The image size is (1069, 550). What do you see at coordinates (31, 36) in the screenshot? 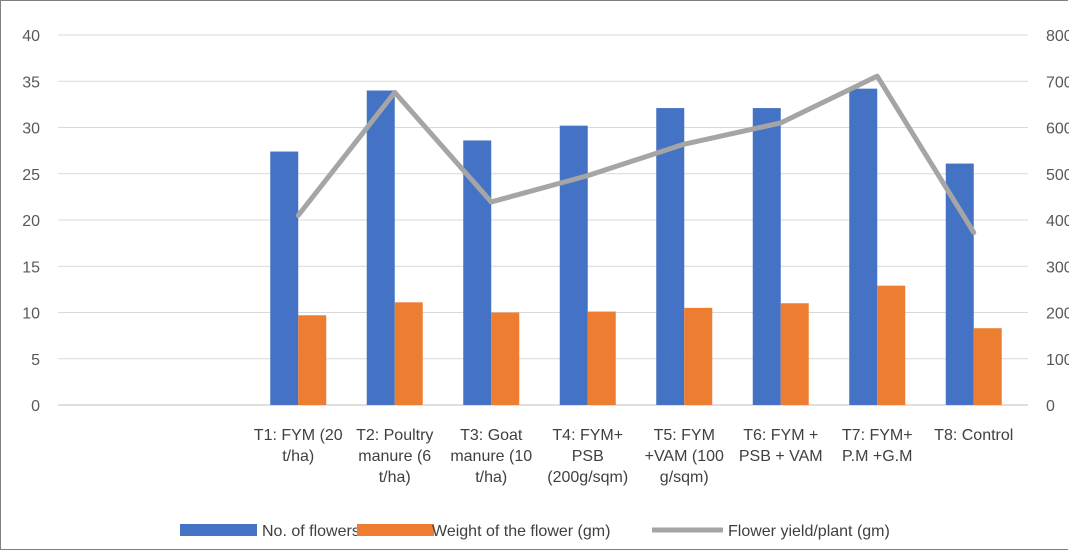
I see `y-tick-label: 40` at bounding box center [31, 36].